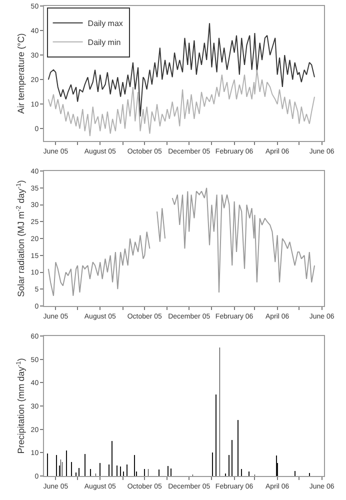 The height and width of the screenshot is (500, 346). Describe the element at coordinates (21, 73) in the screenshot. I see `y-axis-title: Air temperature (°C)` at that location.